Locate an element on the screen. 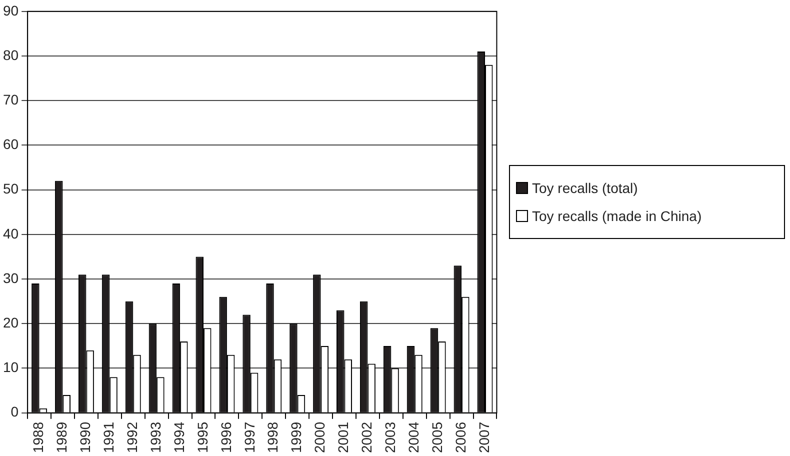  y-tick-label: 80 is located at coordinates (10, 54).